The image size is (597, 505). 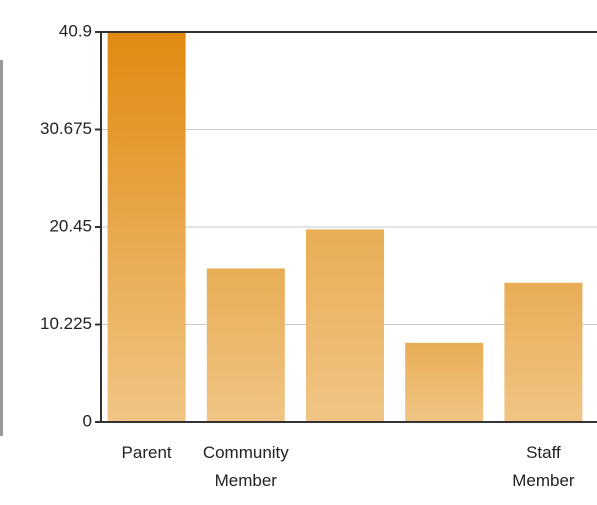 I want to click on x-tick-labels: Parent Community Member Staff Member, so click(x=348, y=466).